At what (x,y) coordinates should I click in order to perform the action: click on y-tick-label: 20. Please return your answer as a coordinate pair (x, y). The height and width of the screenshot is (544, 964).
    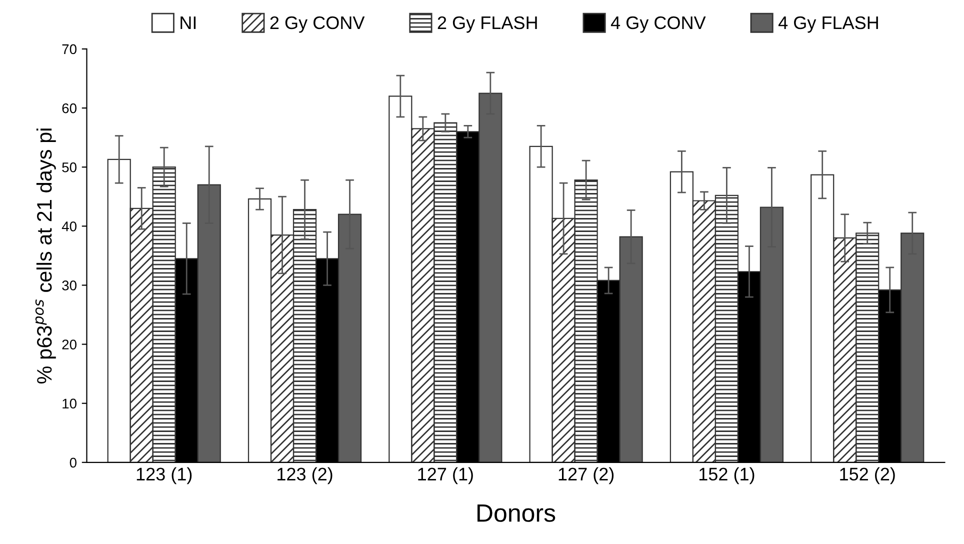
    Looking at the image, I should click on (69, 345).